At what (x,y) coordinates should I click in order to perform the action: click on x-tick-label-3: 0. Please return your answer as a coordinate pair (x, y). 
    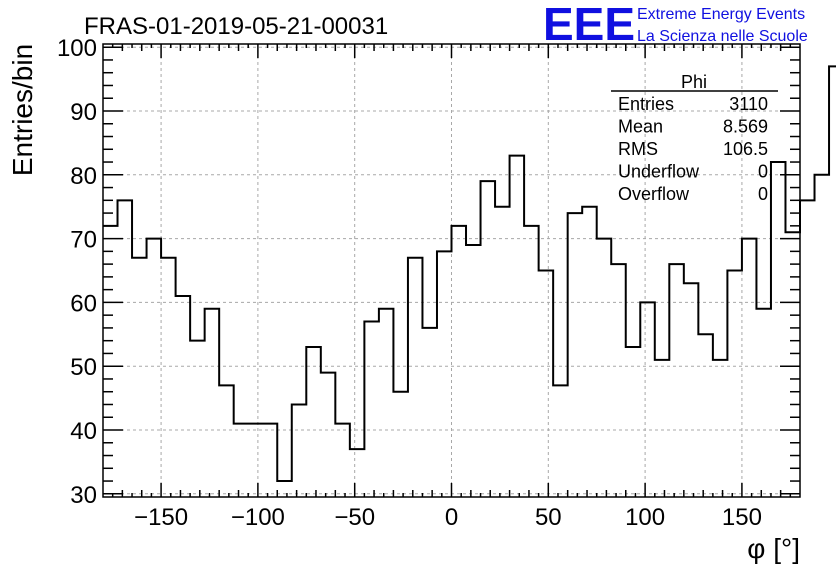
    Looking at the image, I should click on (451, 517).